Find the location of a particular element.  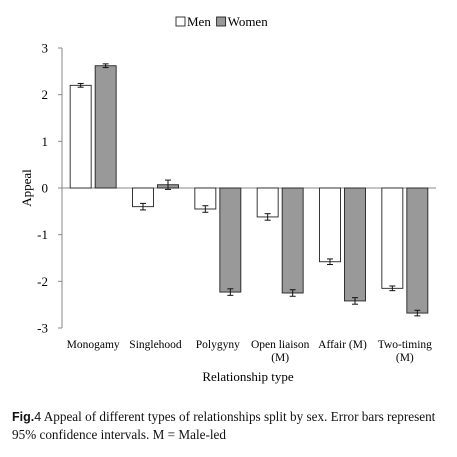

y-tick-label: 2 is located at coordinates (45, 94).